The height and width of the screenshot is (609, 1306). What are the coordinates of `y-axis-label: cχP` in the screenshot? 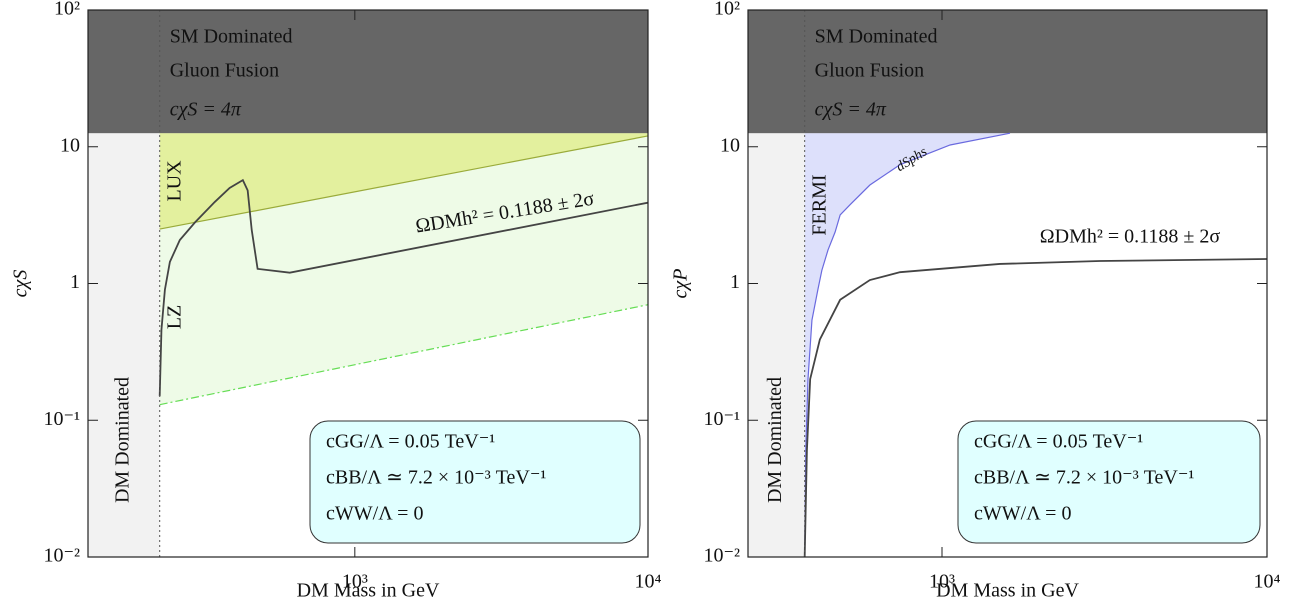 It's located at (681, 284).